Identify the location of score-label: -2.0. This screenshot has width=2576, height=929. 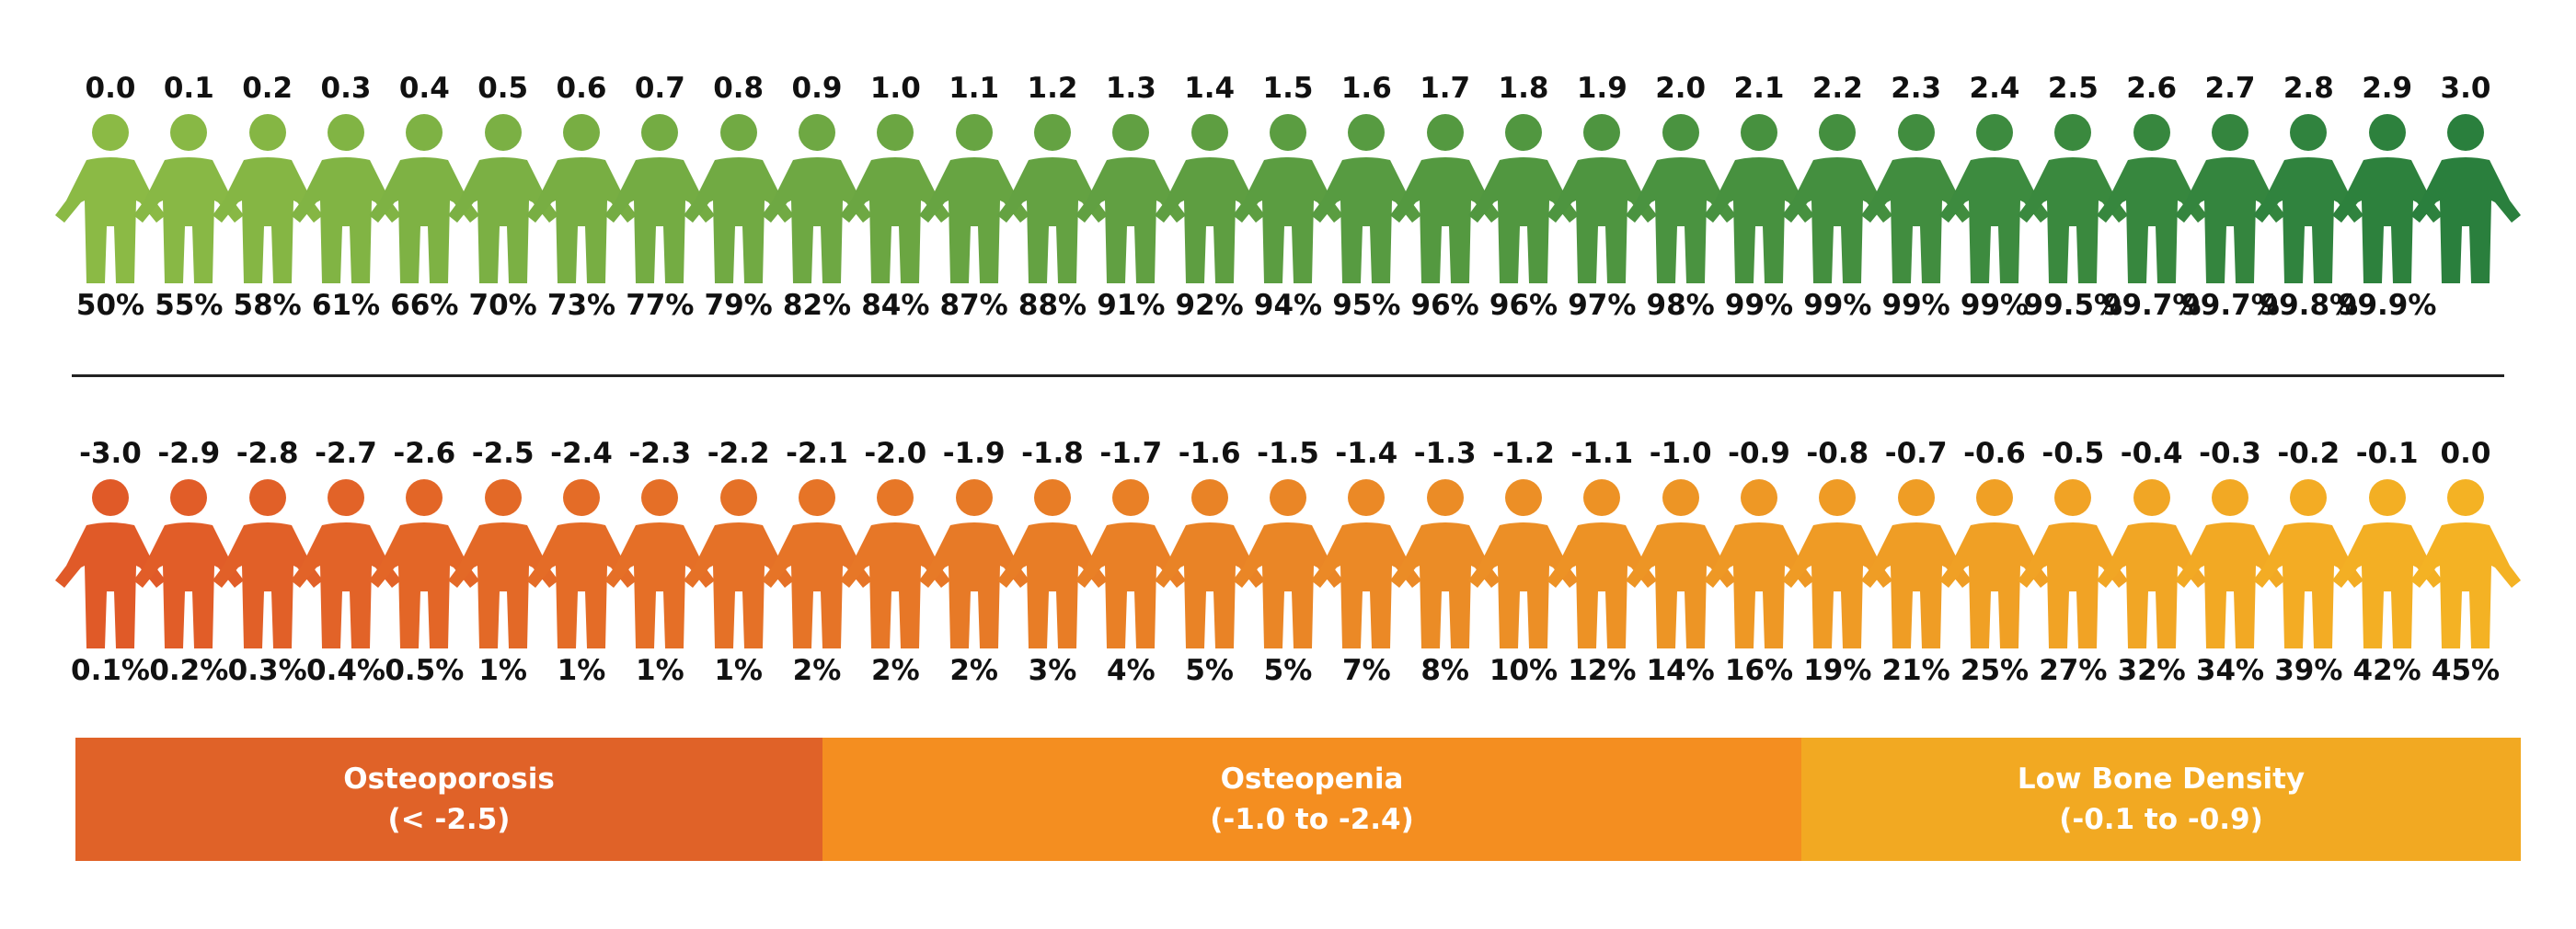
(895, 453).